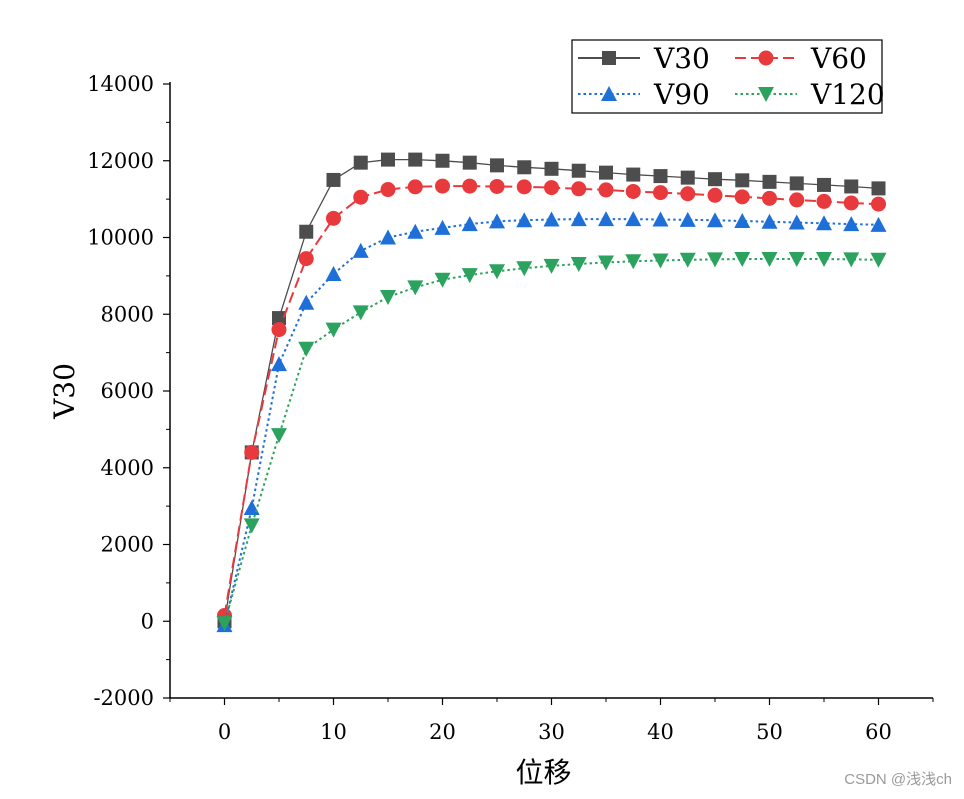  I want to click on y-tick-label: 14000, so click(120, 84).